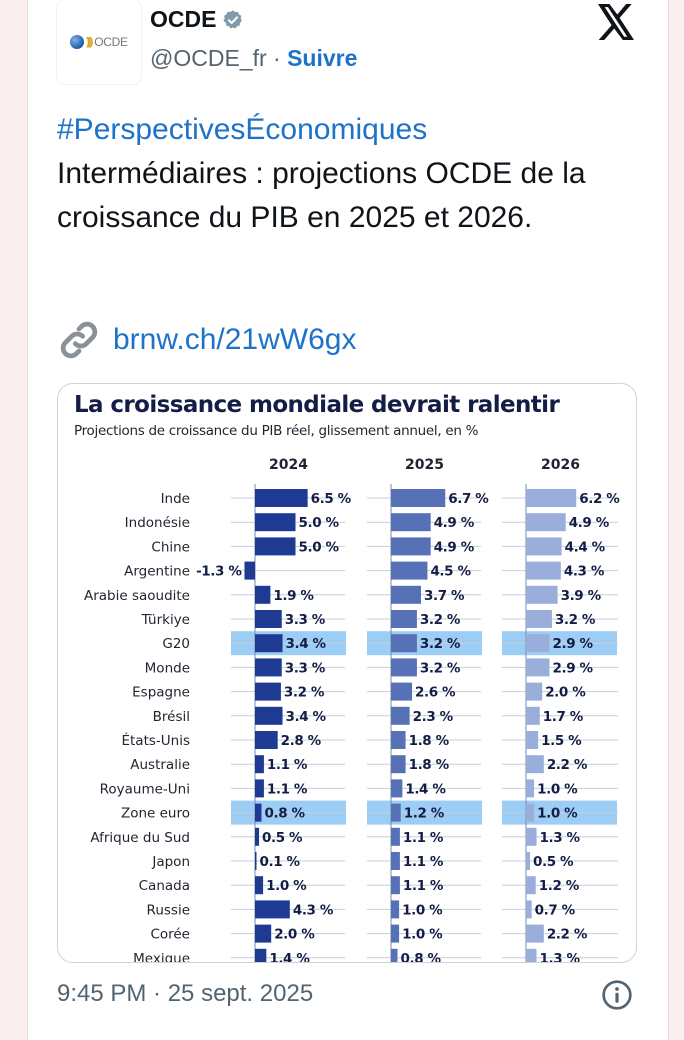  What do you see at coordinates (287, 789) in the screenshot?
I see `data-label: 1.1 %` at bounding box center [287, 789].